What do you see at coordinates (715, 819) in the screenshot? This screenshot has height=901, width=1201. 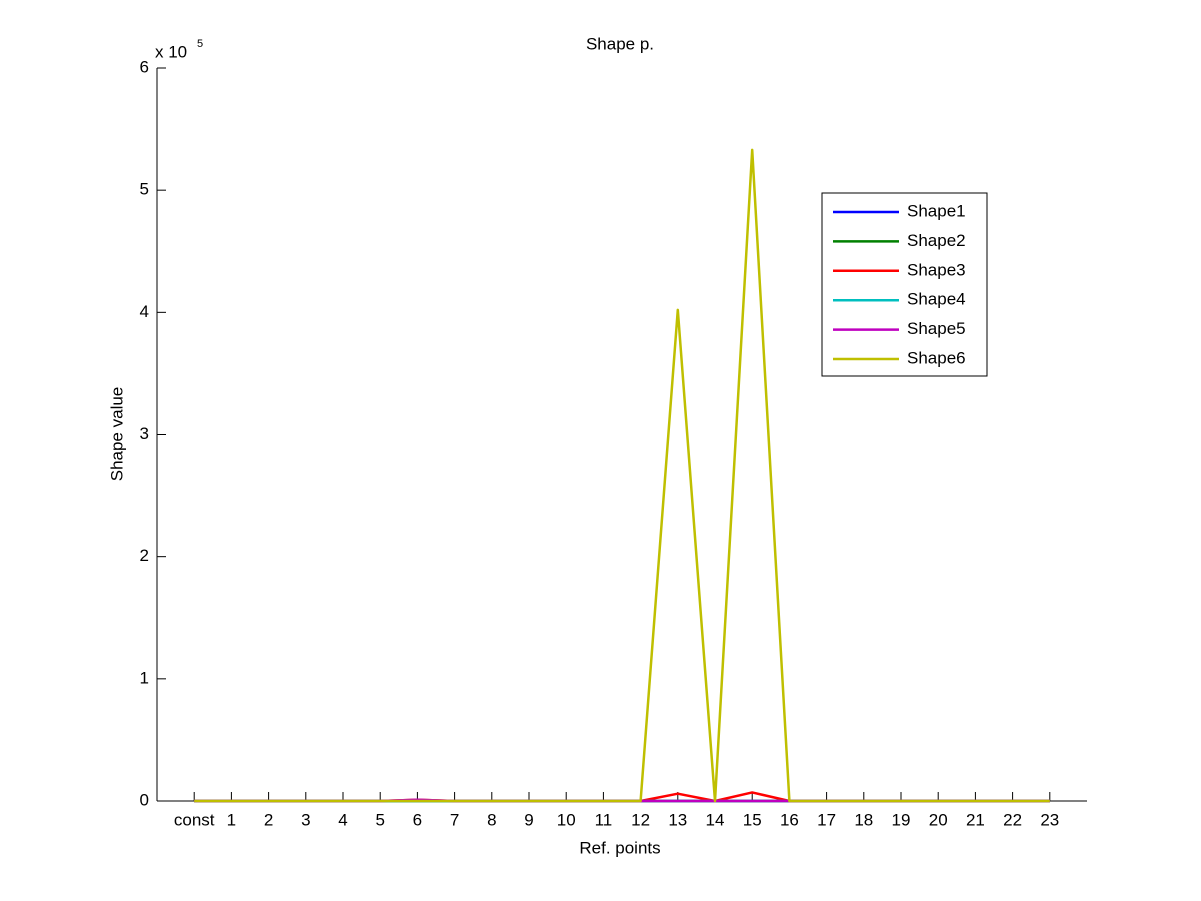 I see `x-tick-label: 14` at bounding box center [715, 819].